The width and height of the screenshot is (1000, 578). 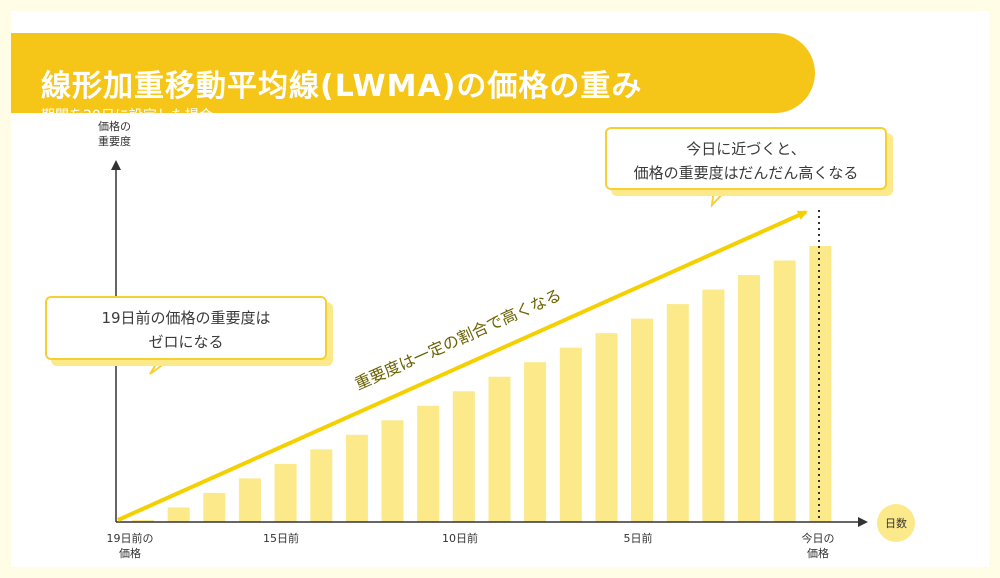 I want to click on x-axis-label-circle, so click(x=896, y=523).